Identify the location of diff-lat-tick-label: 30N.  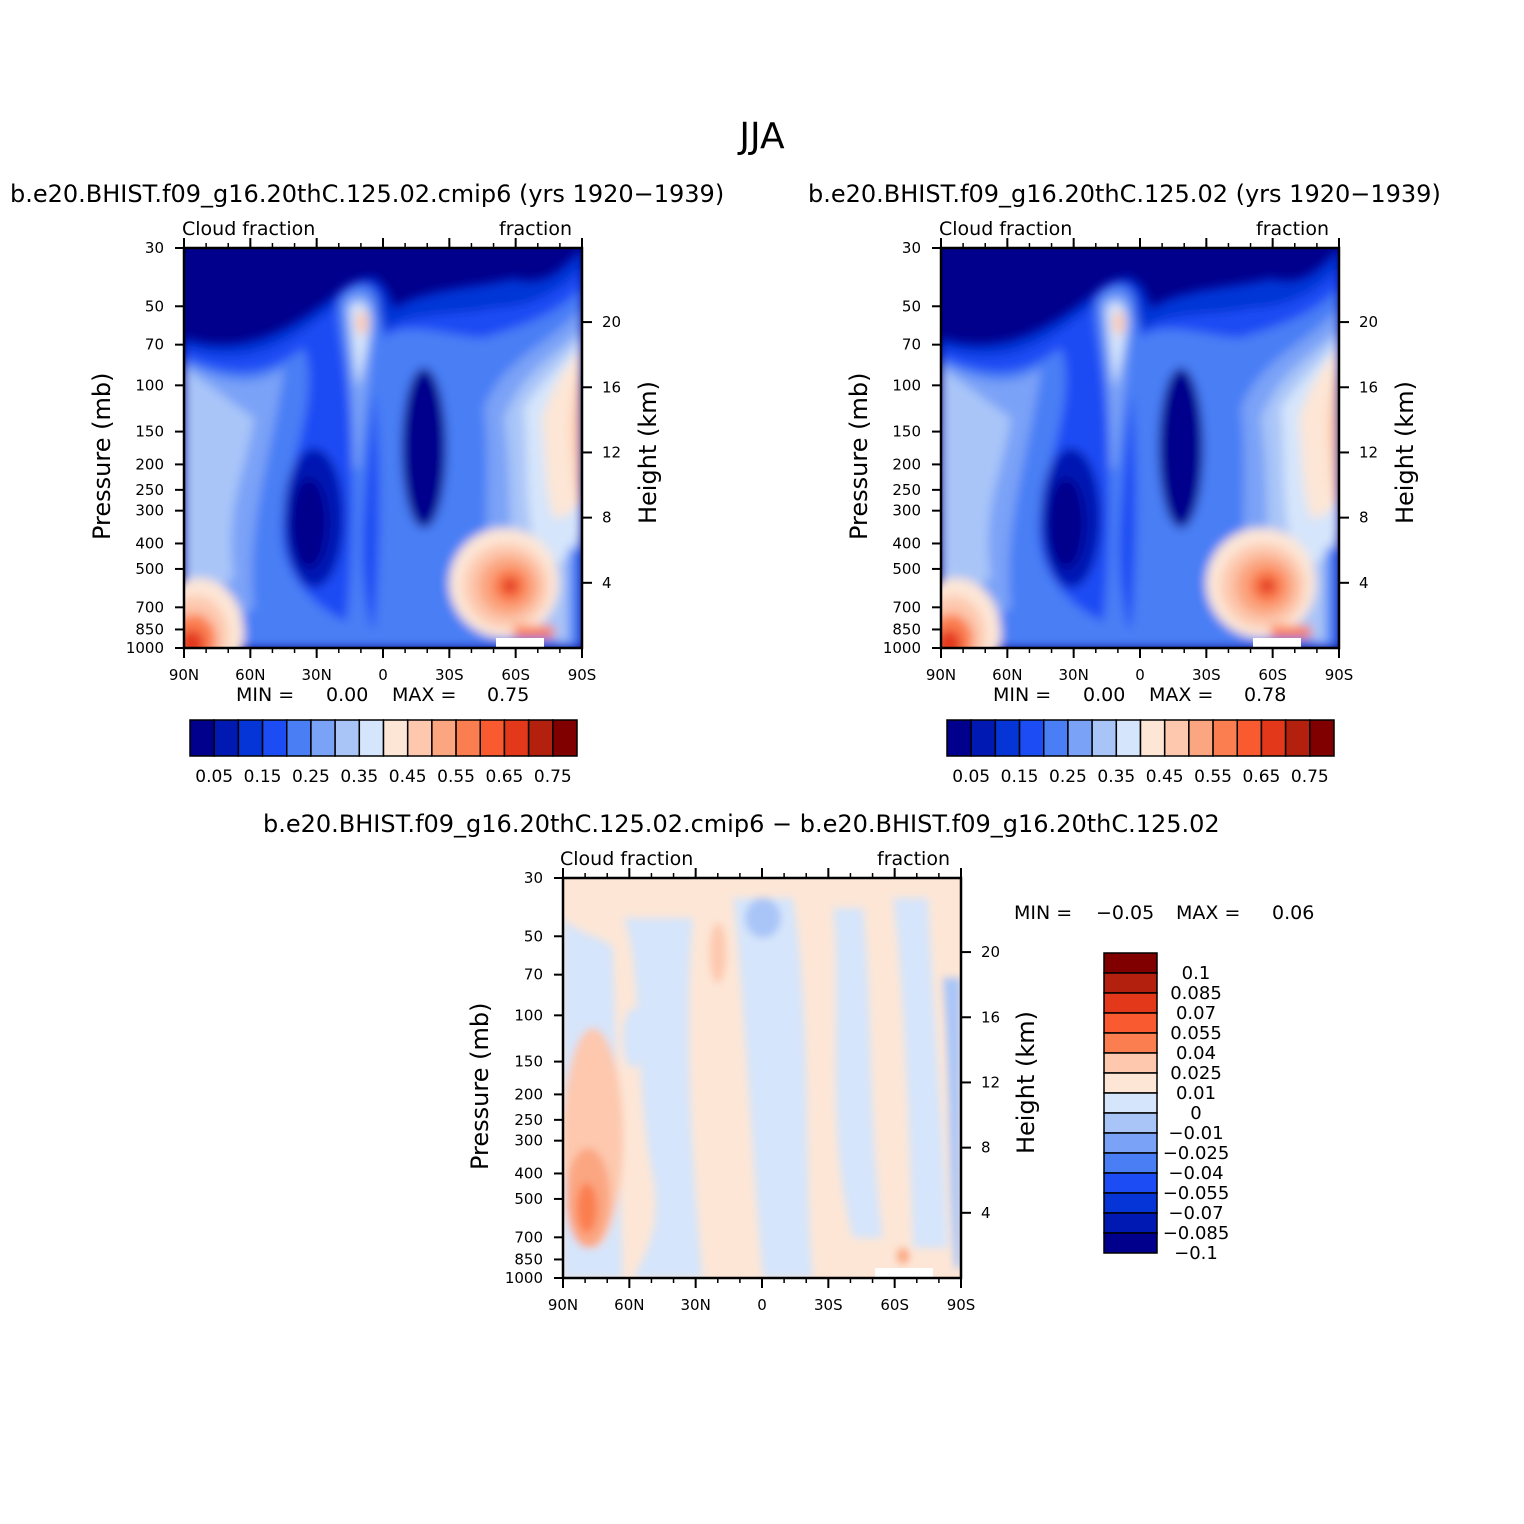
(696, 1305).